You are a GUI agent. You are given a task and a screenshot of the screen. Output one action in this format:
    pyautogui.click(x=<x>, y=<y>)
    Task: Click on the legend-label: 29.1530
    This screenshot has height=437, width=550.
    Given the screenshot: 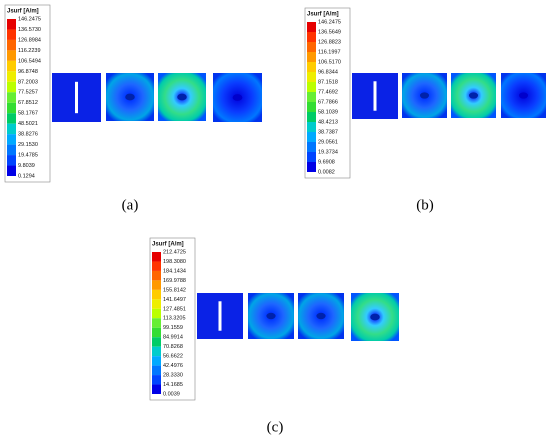 What is the action you would take?
    pyautogui.click(x=28, y=145)
    